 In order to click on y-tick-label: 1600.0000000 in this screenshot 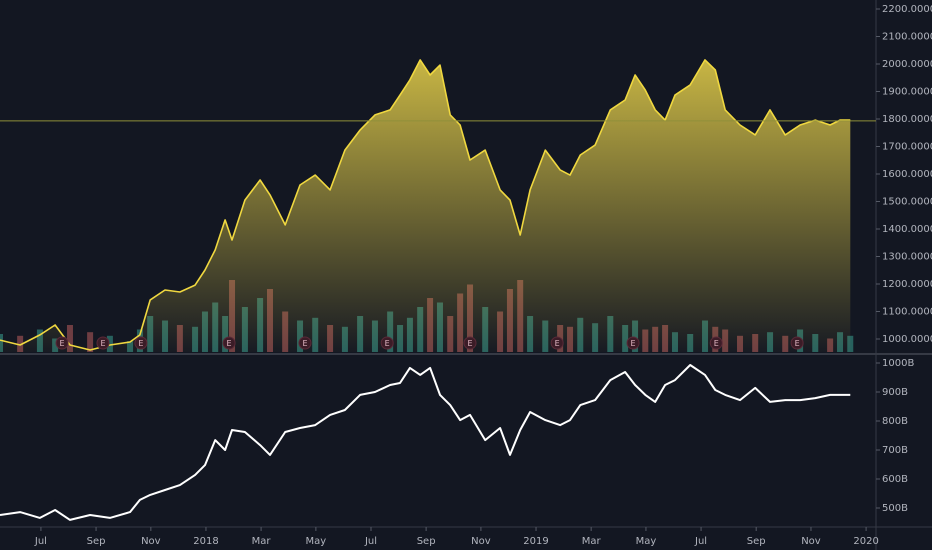, I will do `click(907, 174)`.